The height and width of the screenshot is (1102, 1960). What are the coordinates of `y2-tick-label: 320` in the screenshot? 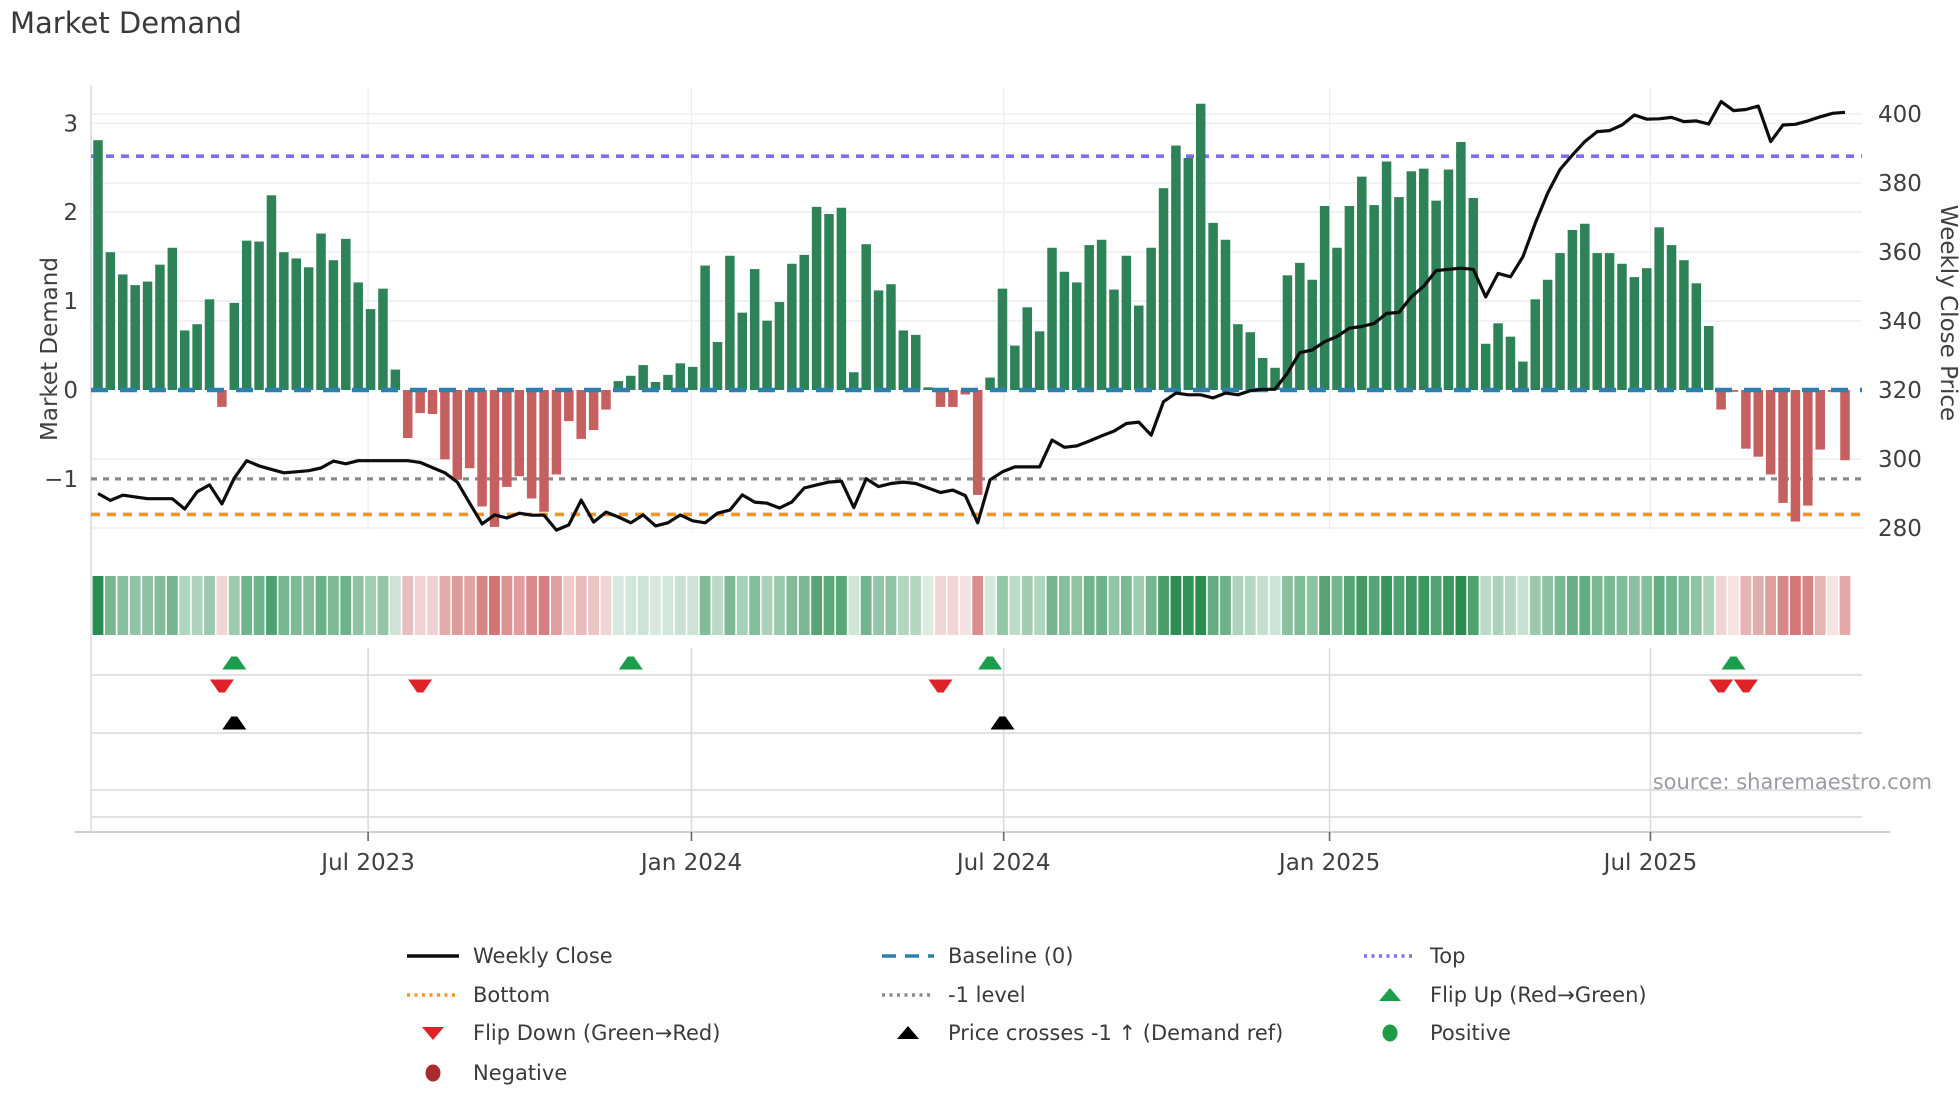 It's located at (1900, 391).